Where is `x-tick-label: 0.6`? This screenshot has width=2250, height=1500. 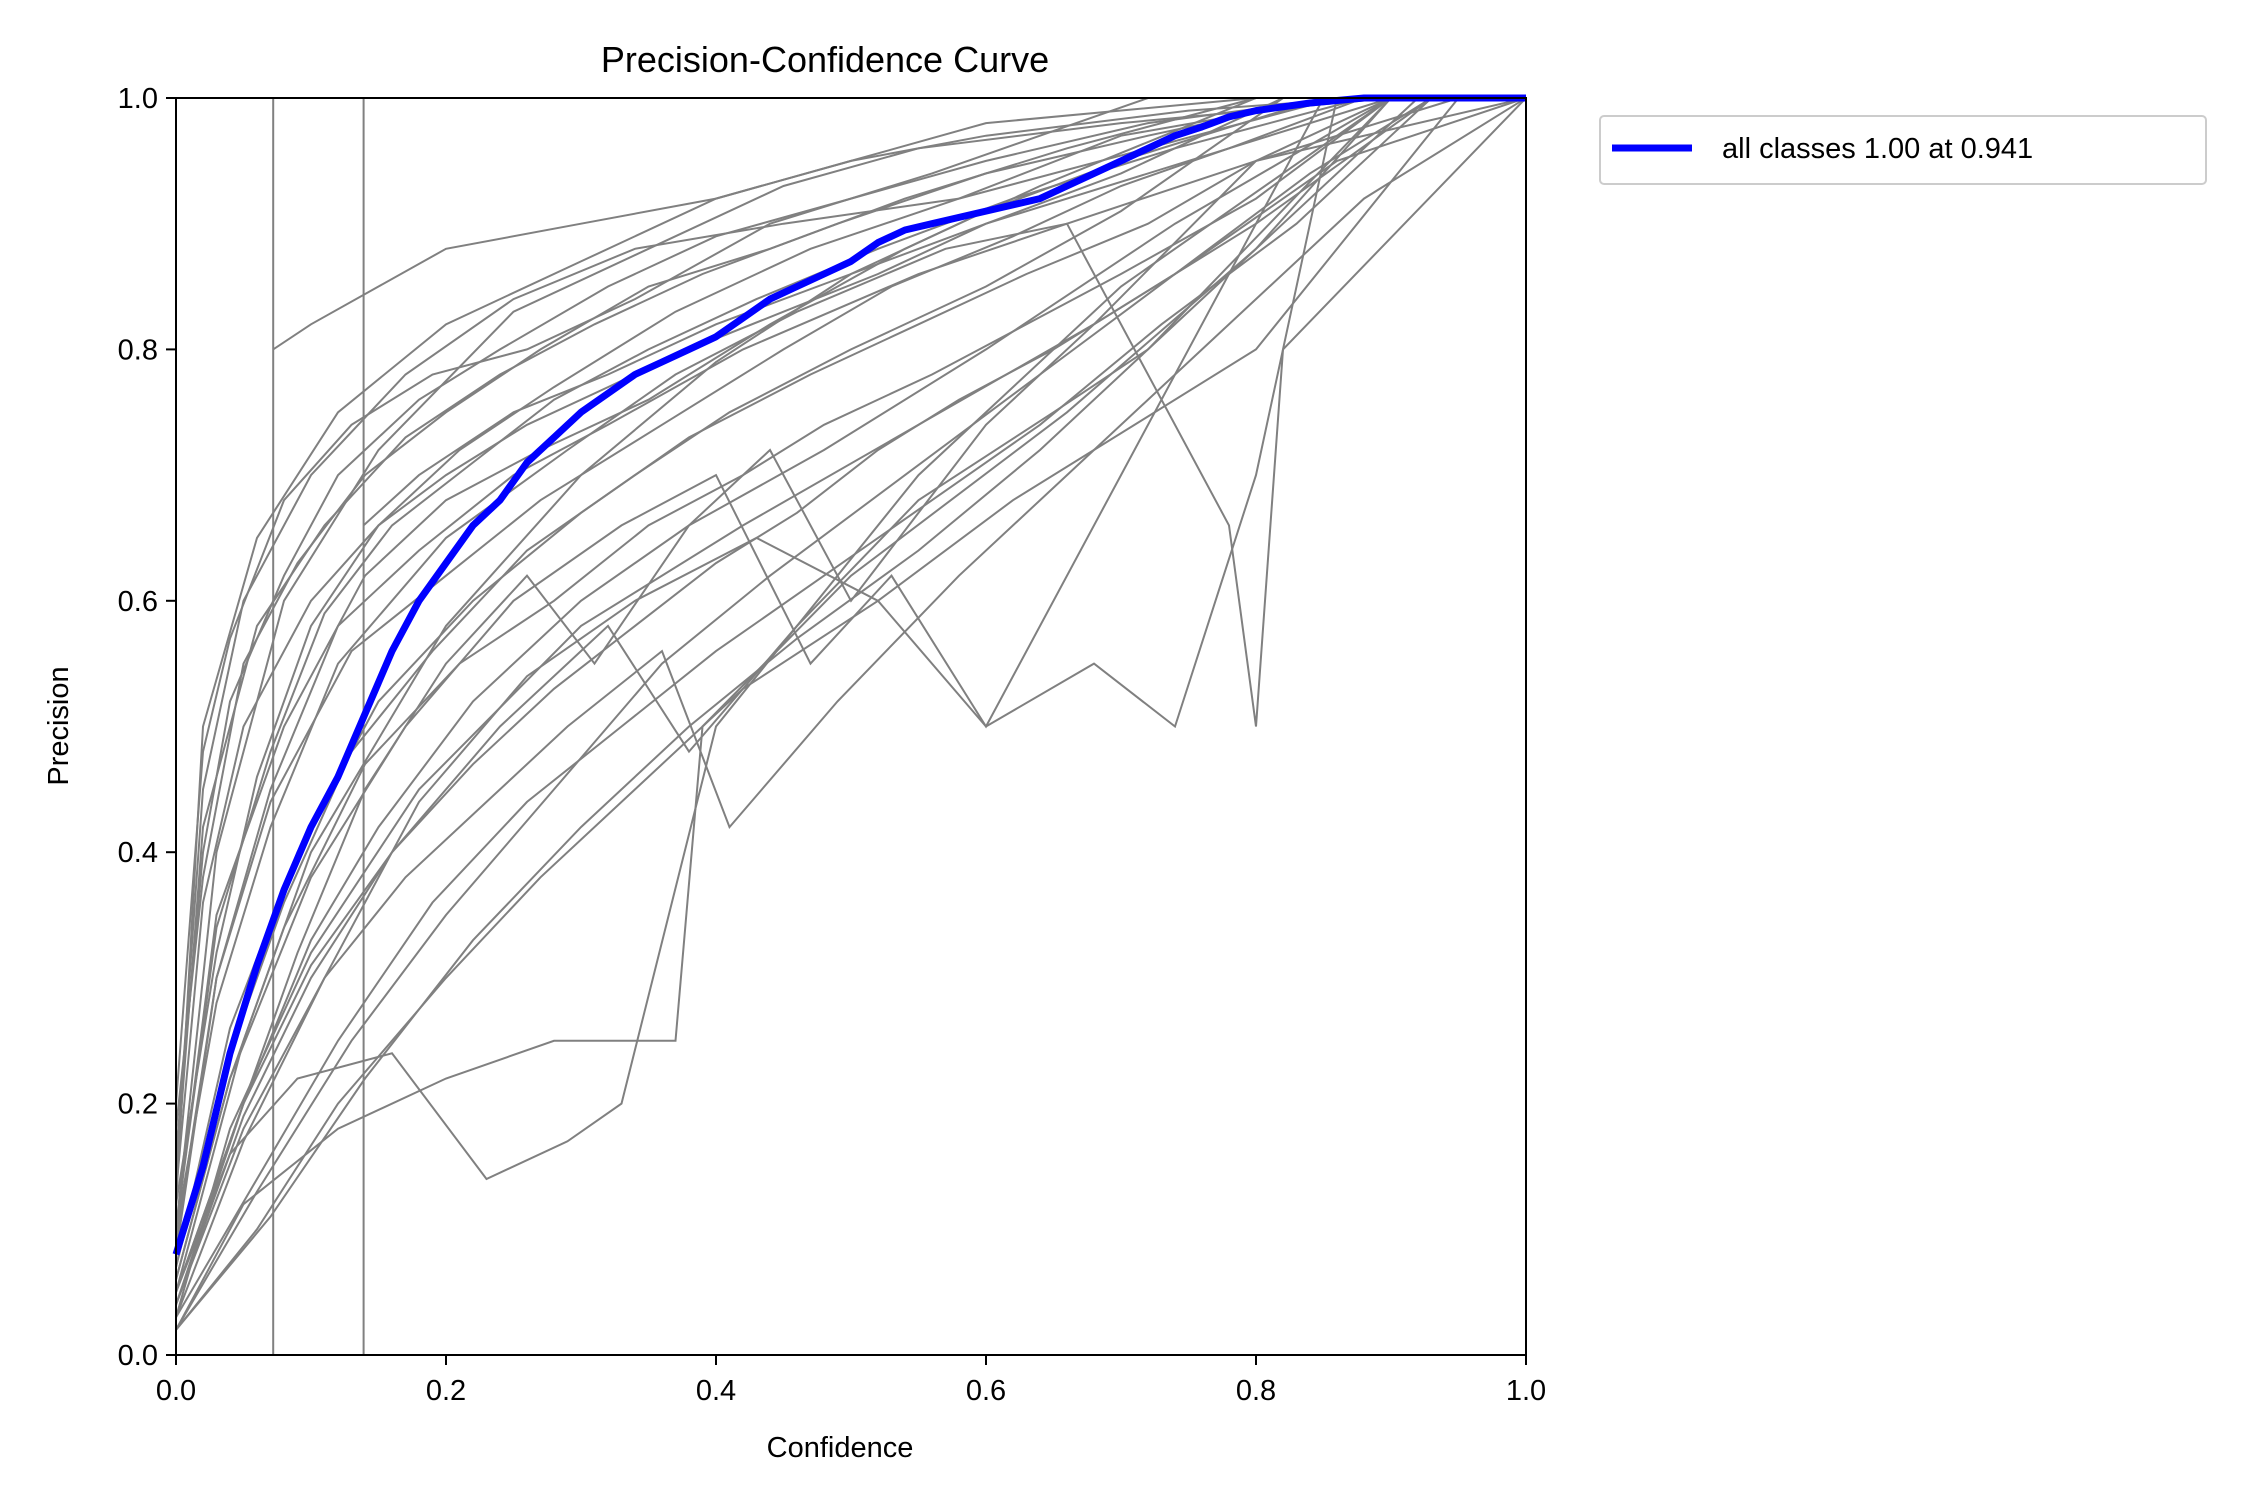 x-tick-label: 0.6 is located at coordinates (986, 1391).